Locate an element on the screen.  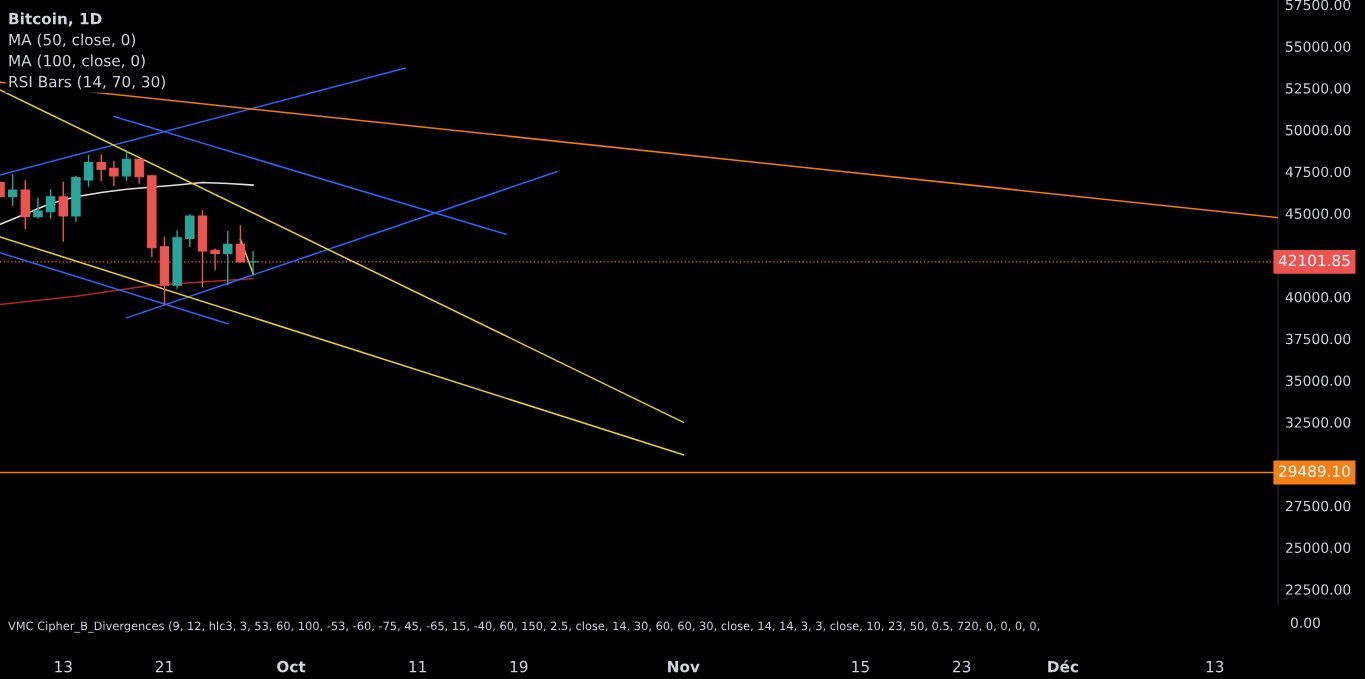
y-tick-label: 40000.00 is located at coordinates (1318, 297).